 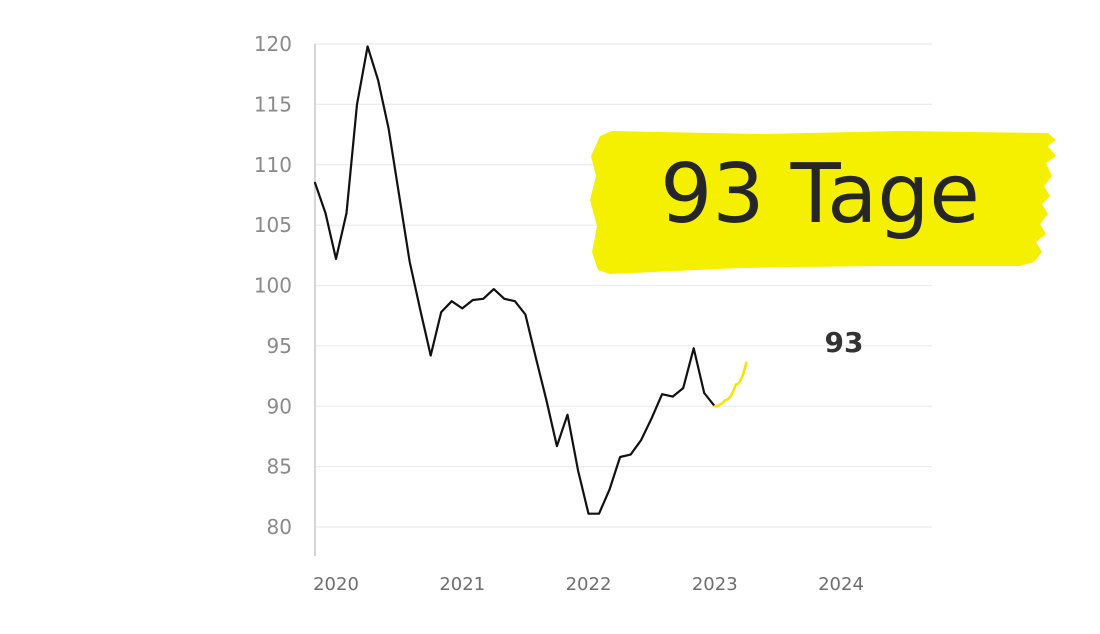 I want to click on y-tick-label: 90, so click(x=279, y=406).